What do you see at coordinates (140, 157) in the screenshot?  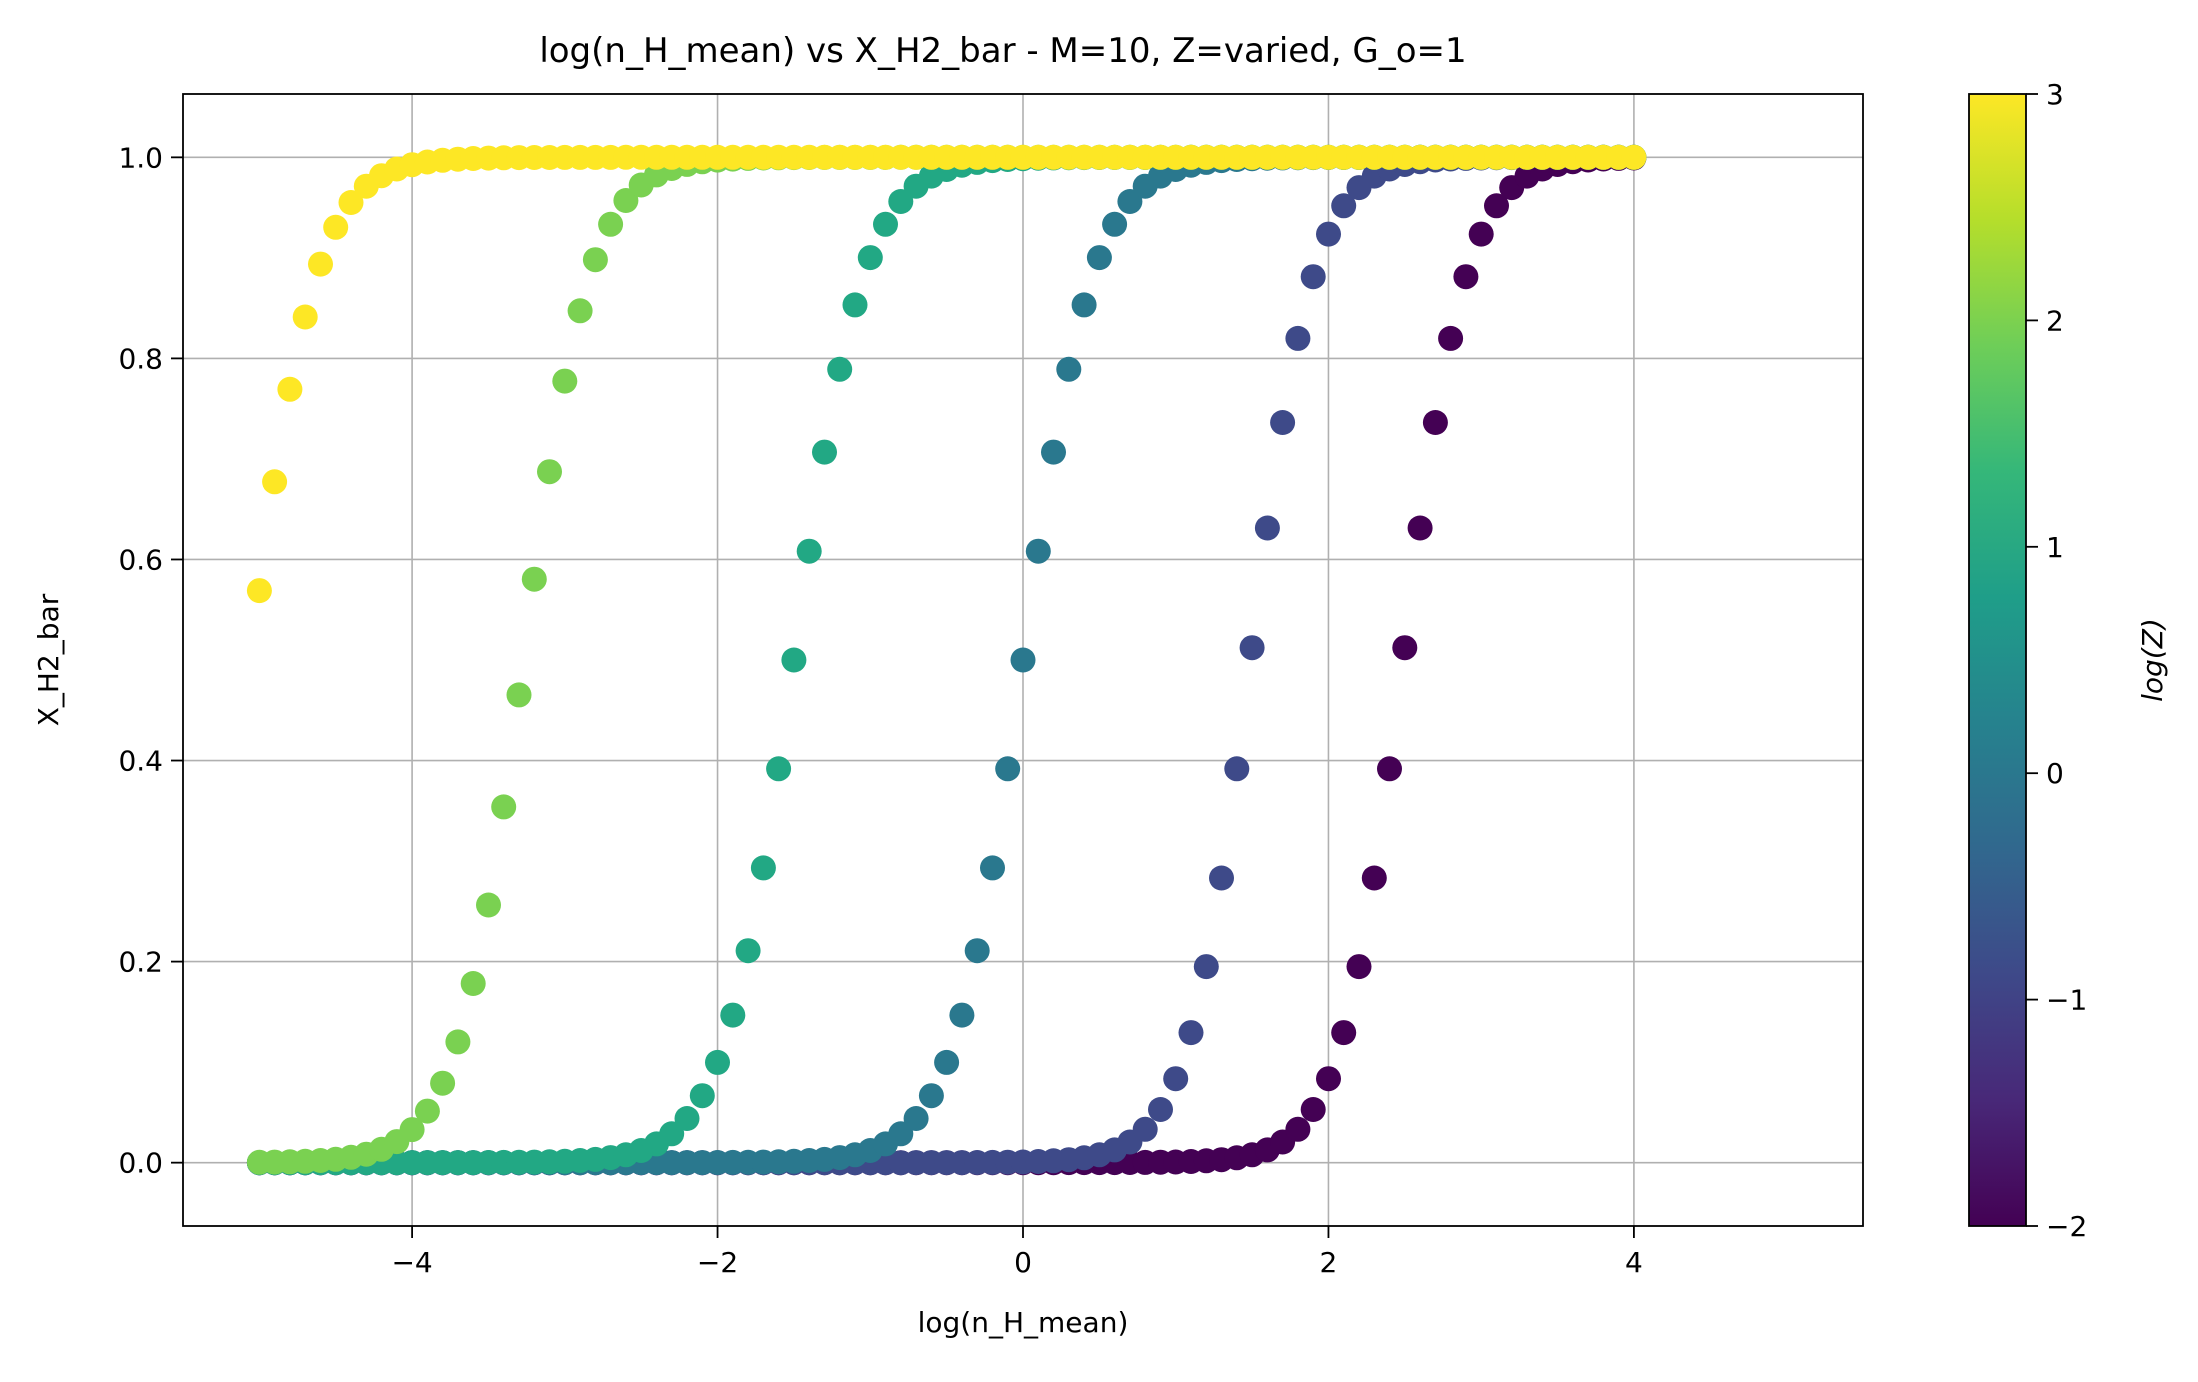 I see `y-tick-label: 1.0` at bounding box center [140, 157].